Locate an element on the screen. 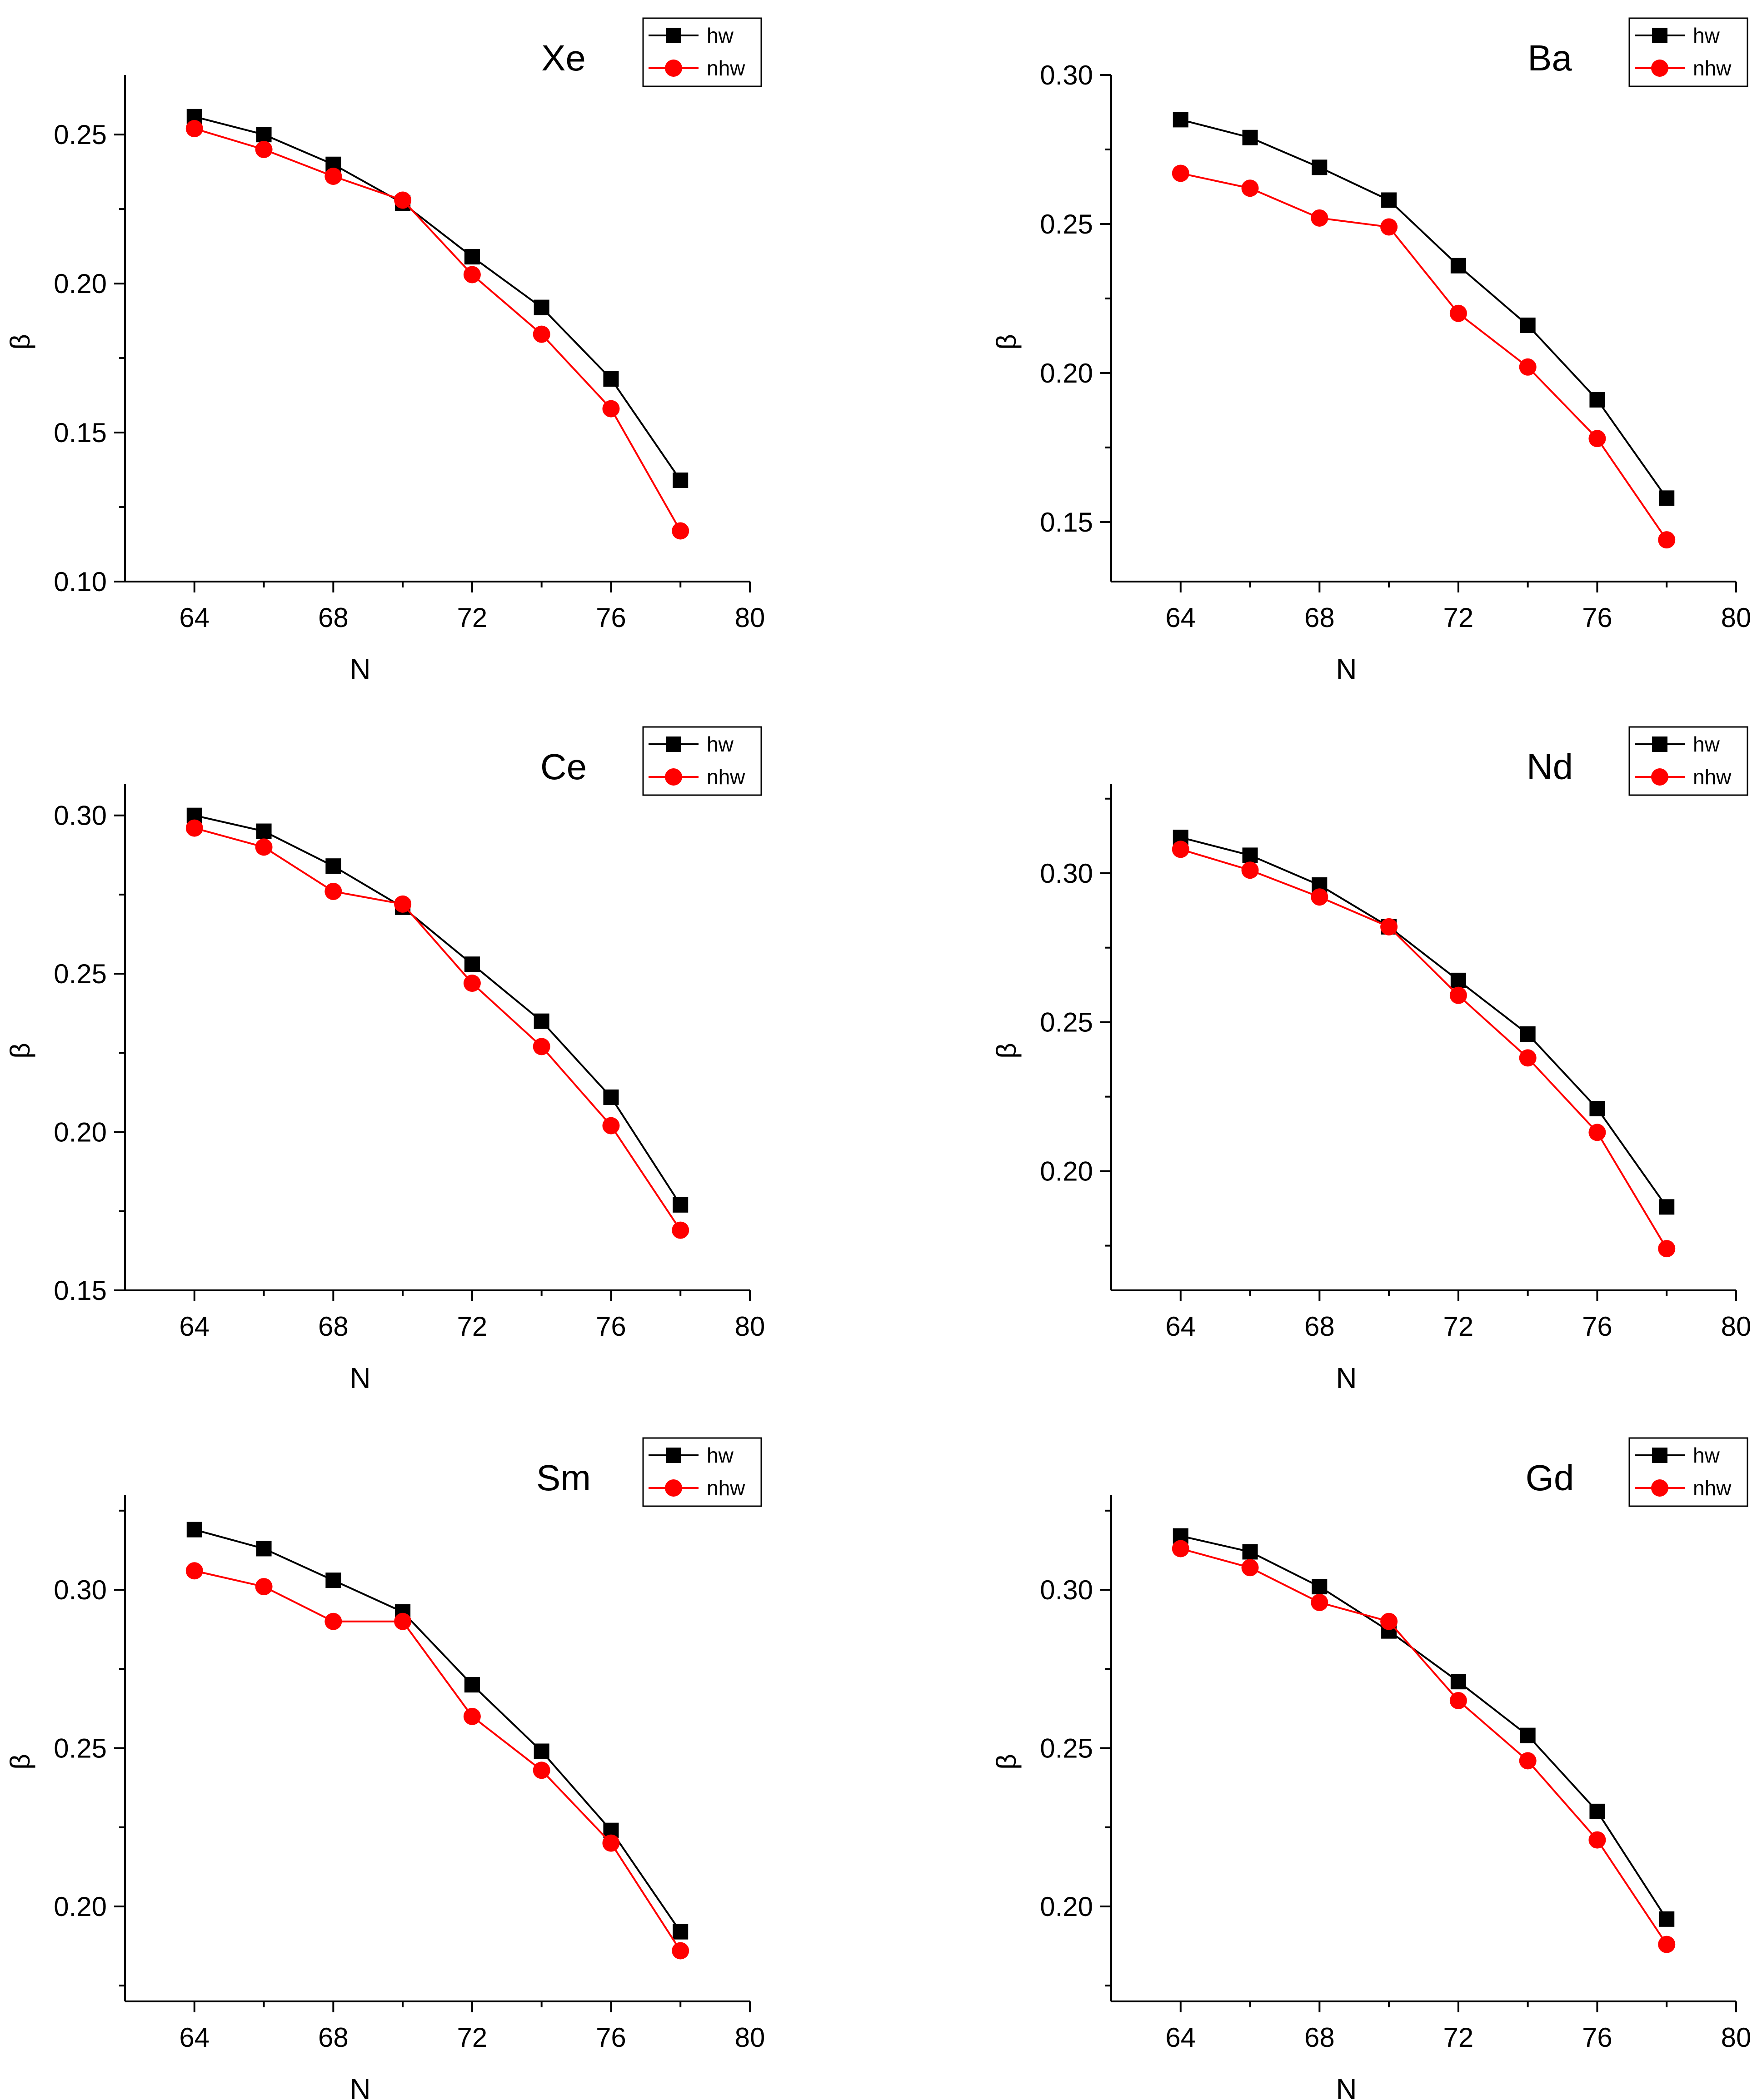  chart-title: Xe is located at coordinates (563, 58).